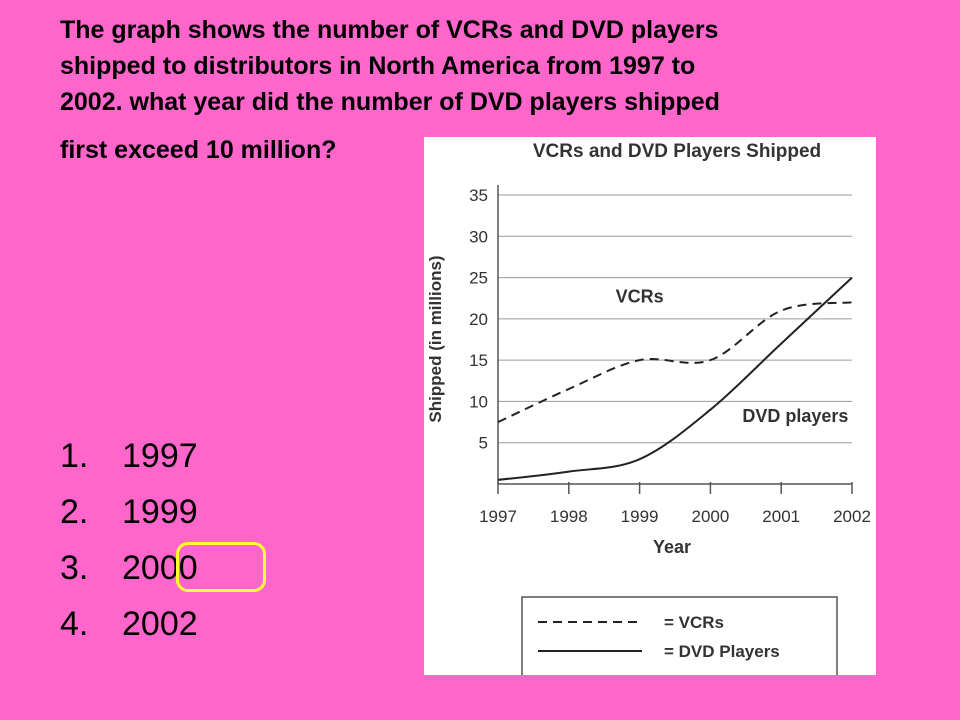  I want to click on chart-legend: = VCRs = DVD Players, so click(679, 635).